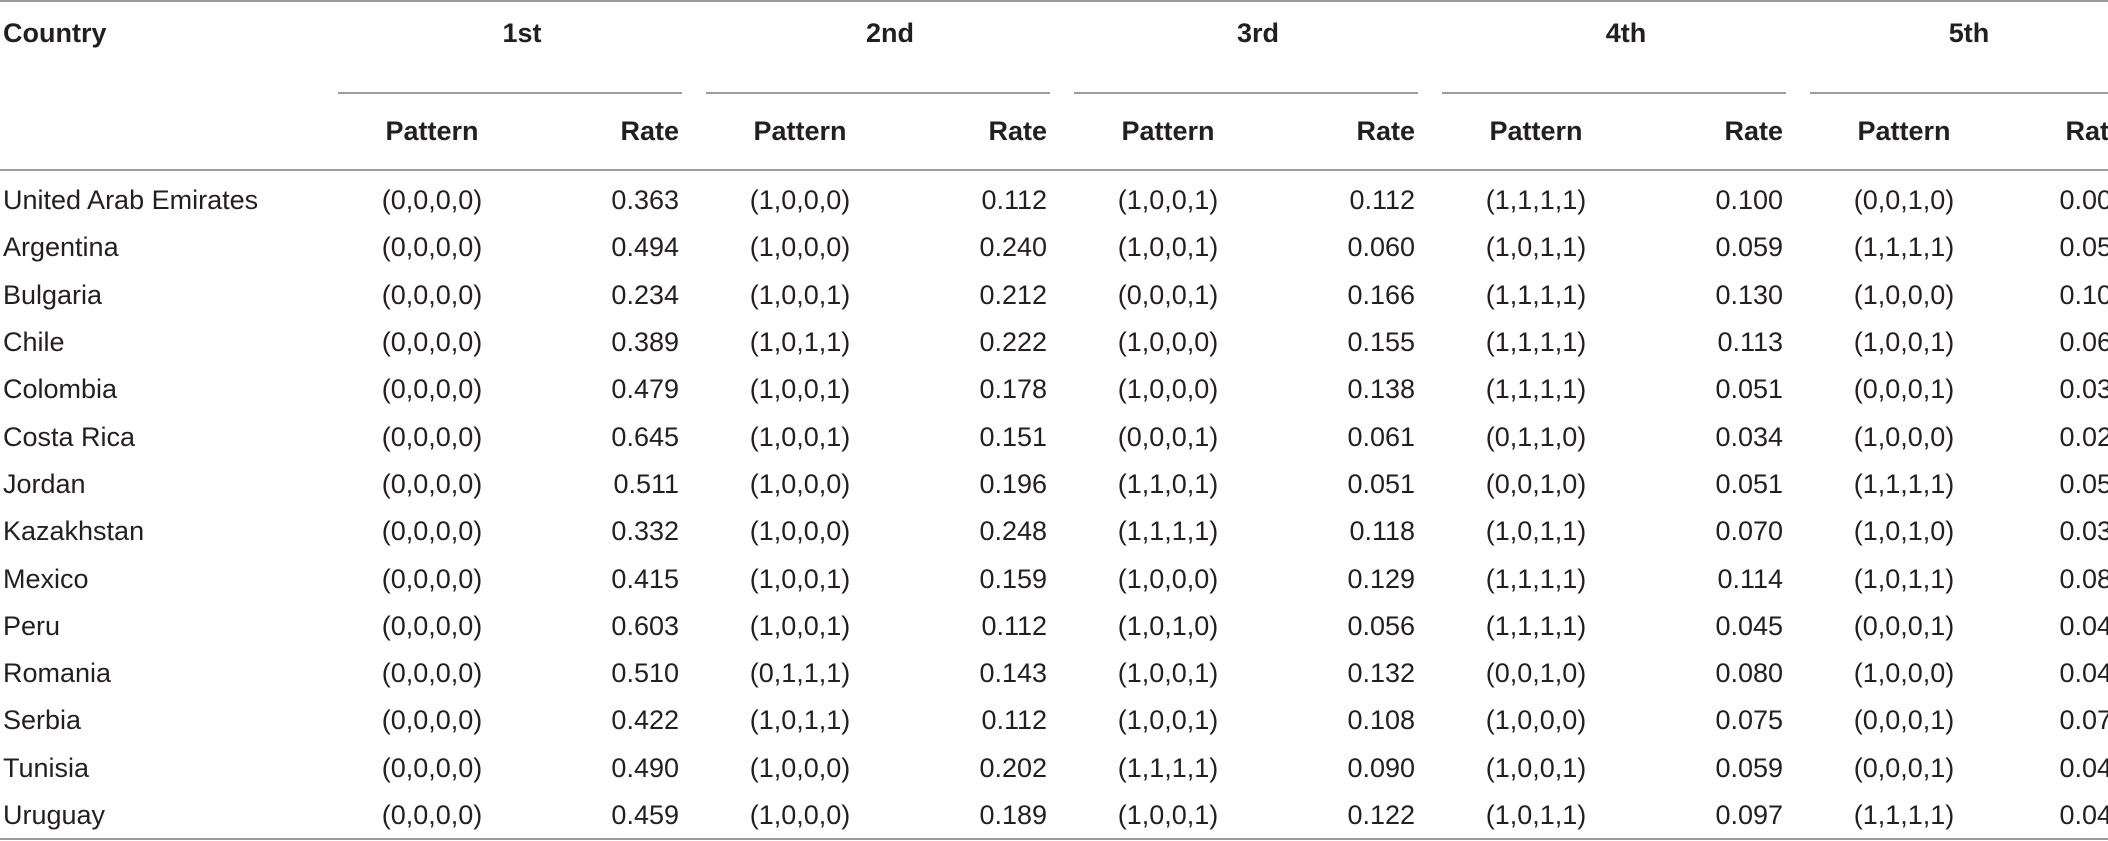 This screenshot has width=2108, height=841. What do you see at coordinates (1749, 200) in the screenshot?
I see `rate-cell: 0.100` at bounding box center [1749, 200].